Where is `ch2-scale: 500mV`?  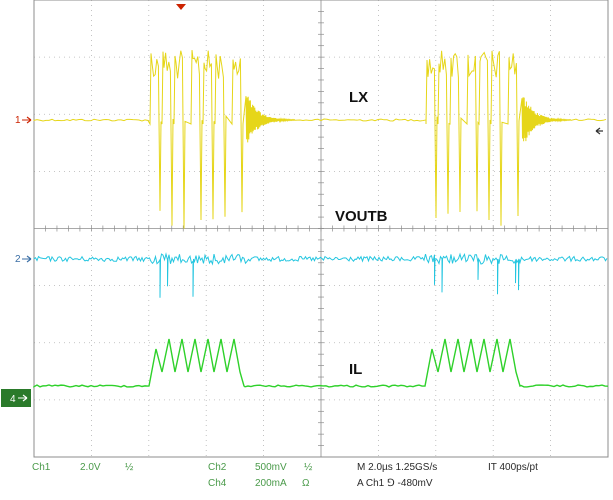 ch2-scale: 500mV is located at coordinates (271, 467).